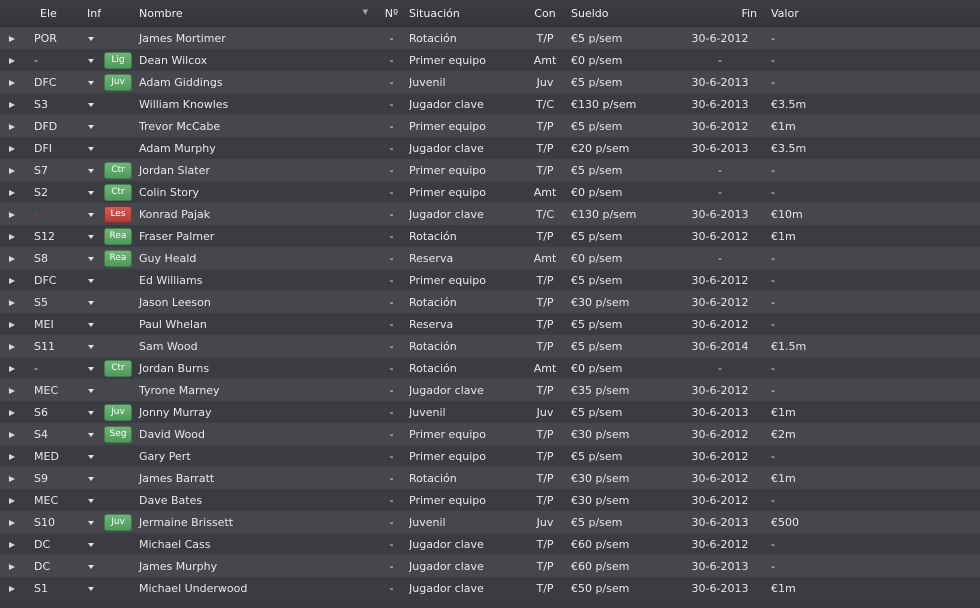 The height and width of the screenshot is (608, 980). I want to click on info-badge: Les, so click(118, 214).